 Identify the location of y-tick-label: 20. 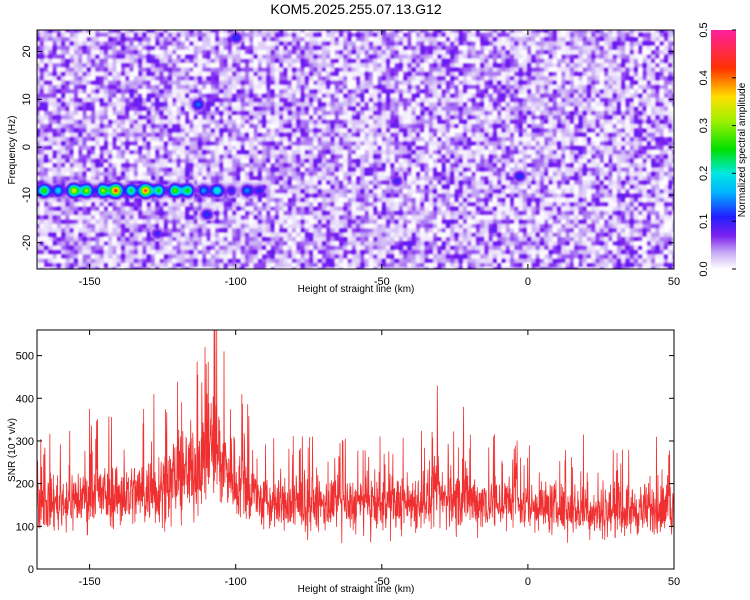
(27, 51).